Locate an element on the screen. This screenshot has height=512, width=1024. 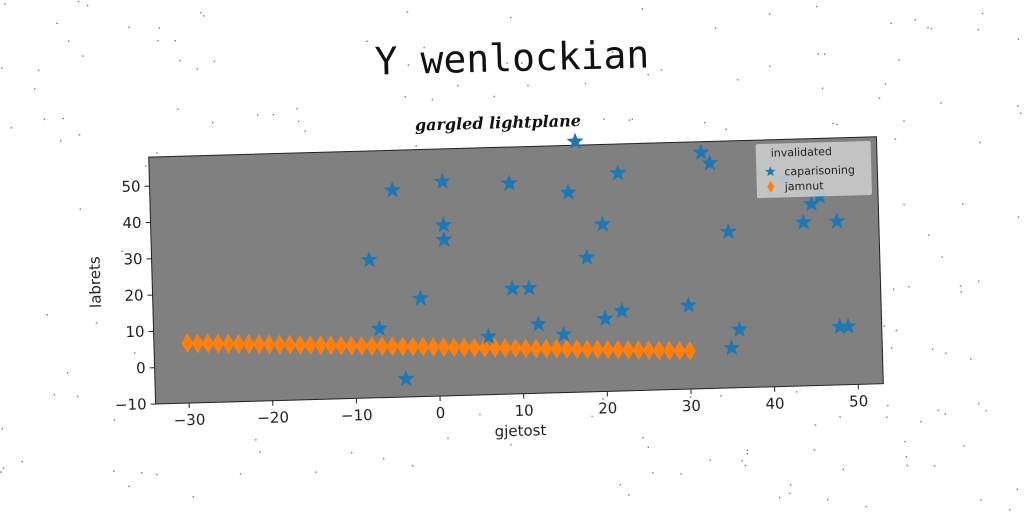
x-tick-label: 20 is located at coordinates (608, 408).